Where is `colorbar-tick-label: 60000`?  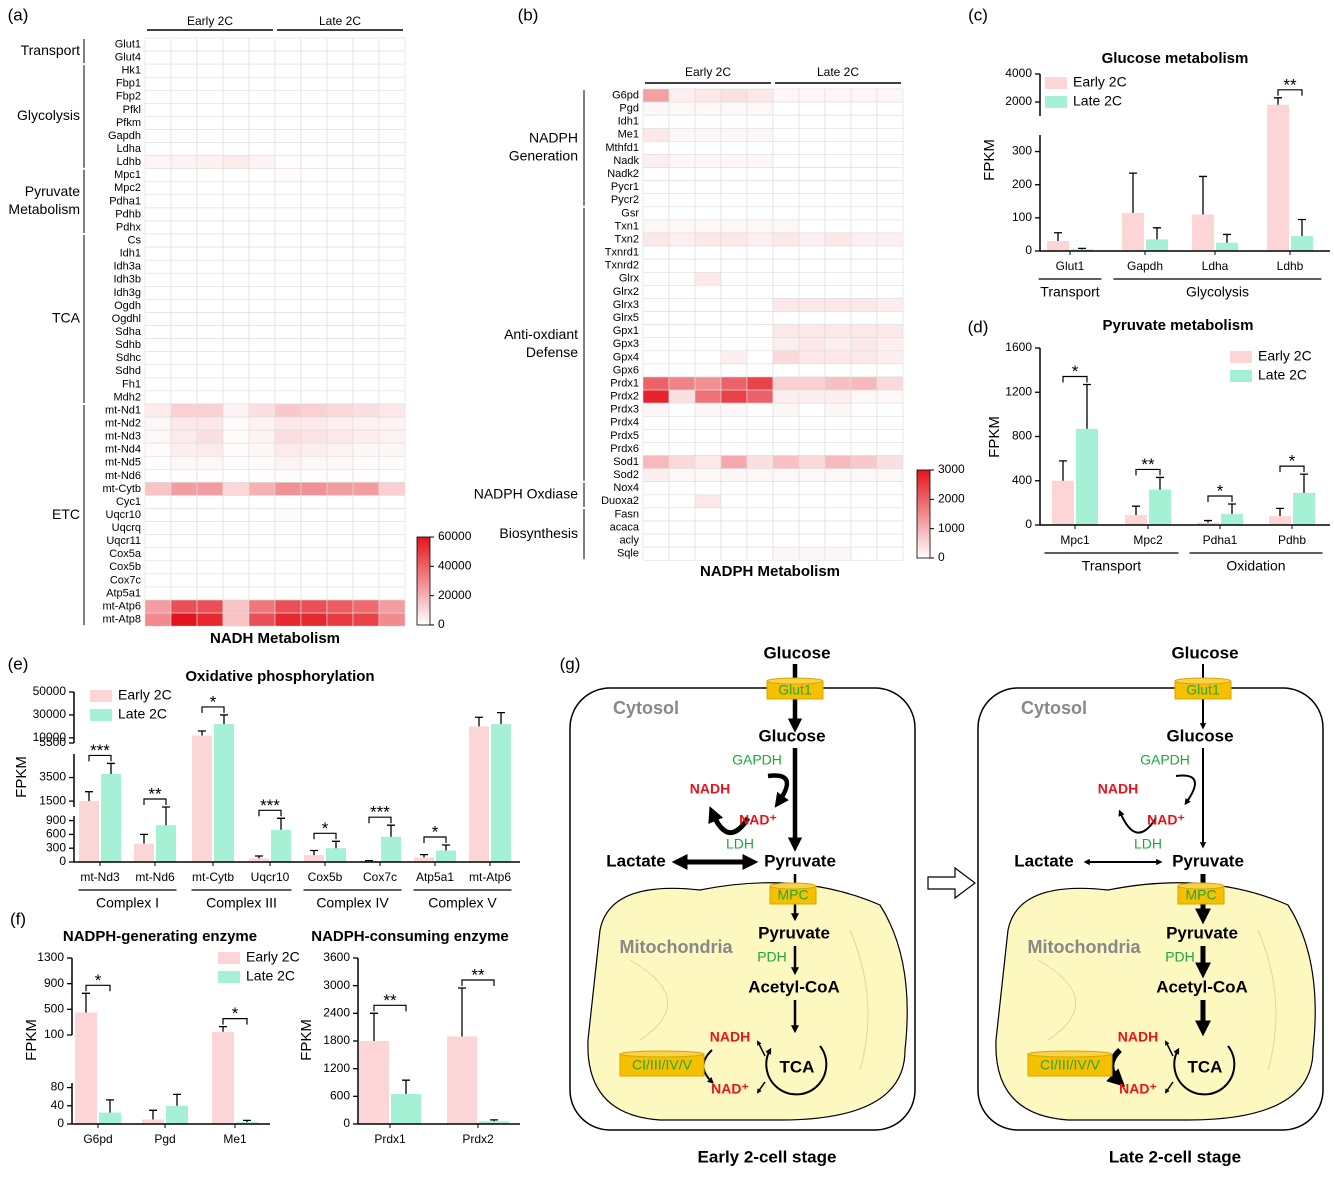 colorbar-tick-label: 60000 is located at coordinates (455, 536).